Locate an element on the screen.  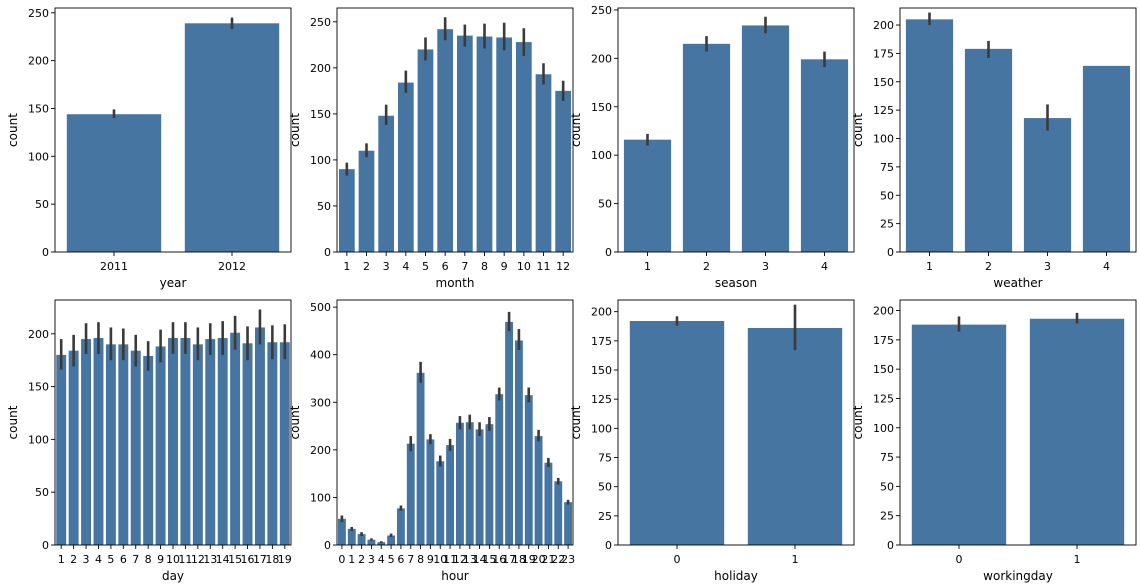
x-tick-label-day-17: 17 is located at coordinates (260, 559).